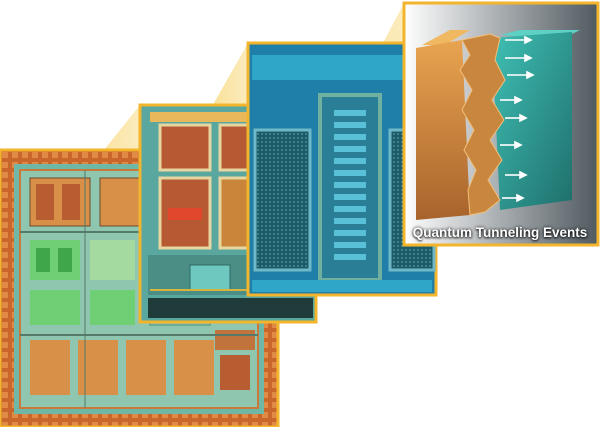 The image size is (600, 427). I want to click on tunneling-arrows, so click(517, 119).